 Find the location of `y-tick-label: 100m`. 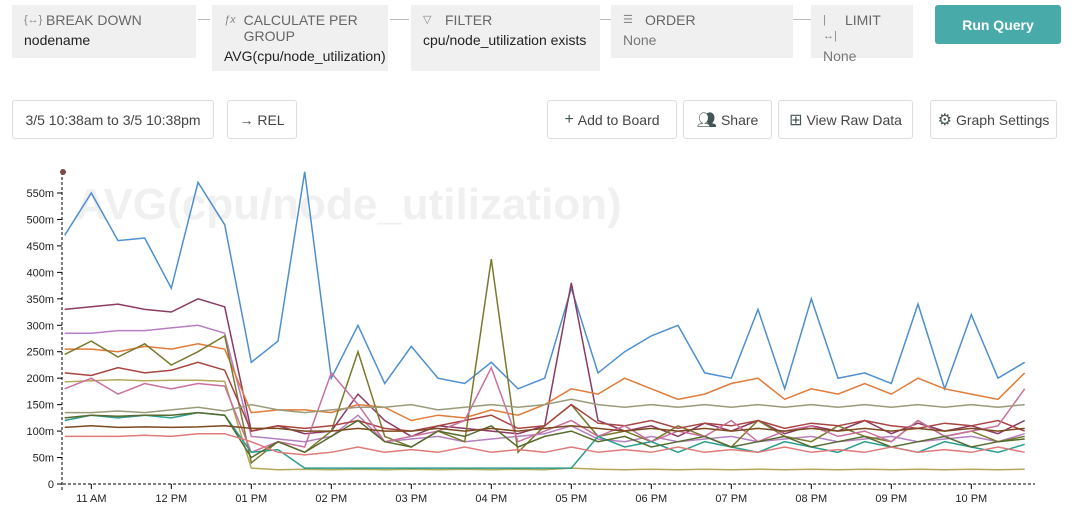

y-tick-label: 100m is located at coordinates (40, 432).